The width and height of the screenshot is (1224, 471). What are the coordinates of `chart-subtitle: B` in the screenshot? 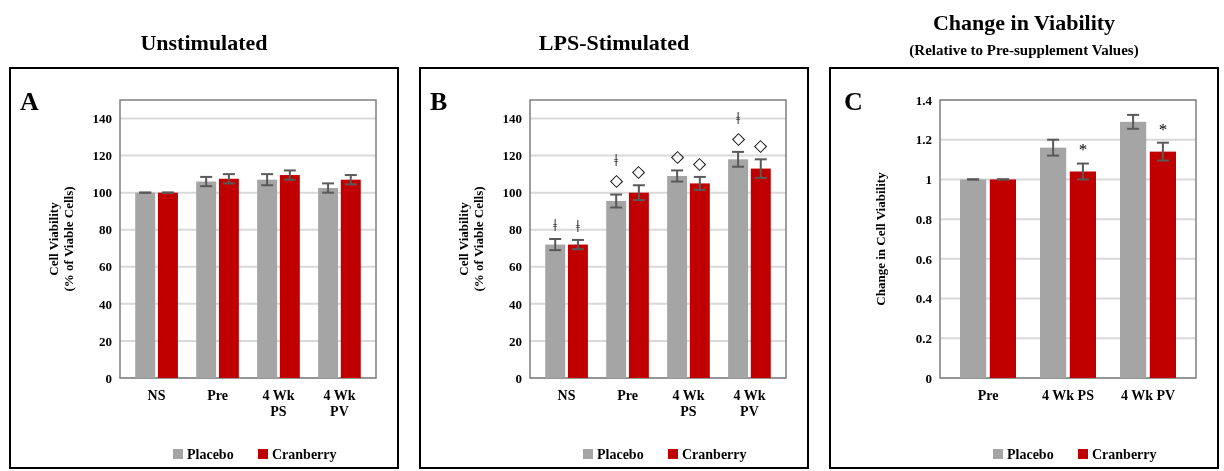 It's located at (439, 101).